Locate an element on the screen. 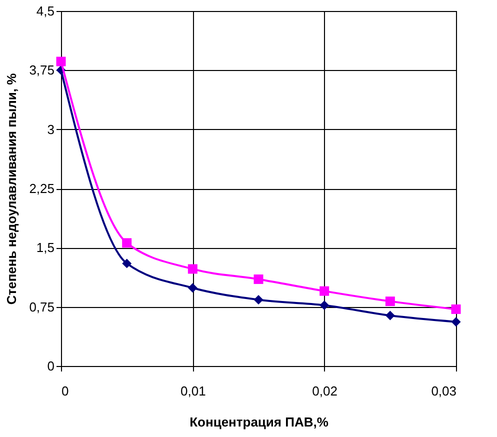 The width and height of the screenshot is (497, 437). y-tick-label: 0,75 is located at coordinates (41, 306).